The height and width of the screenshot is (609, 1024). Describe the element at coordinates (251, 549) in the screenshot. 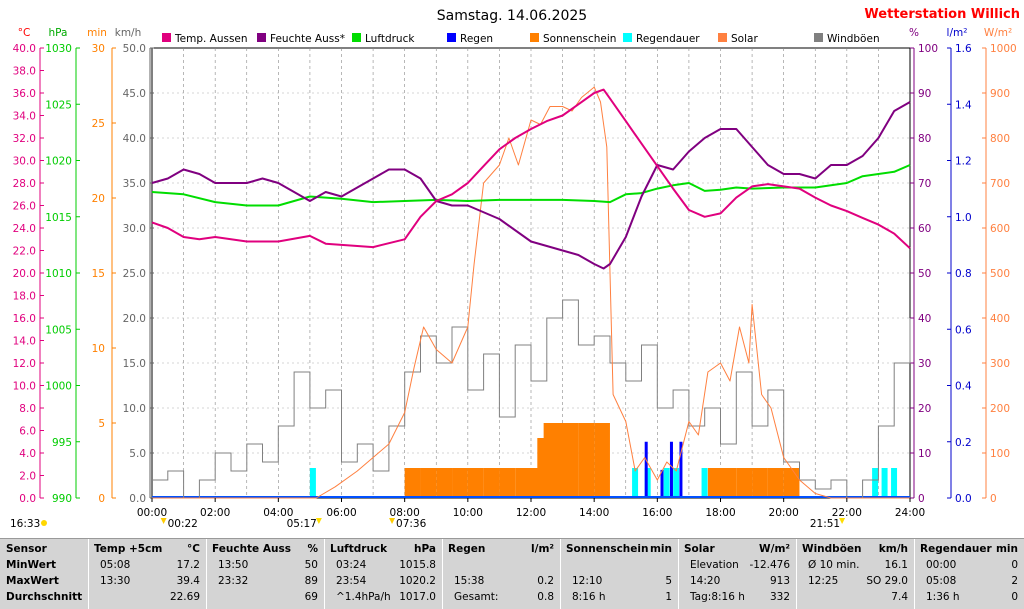

I see `stats-column-title: Feuchte Auss` at that location.